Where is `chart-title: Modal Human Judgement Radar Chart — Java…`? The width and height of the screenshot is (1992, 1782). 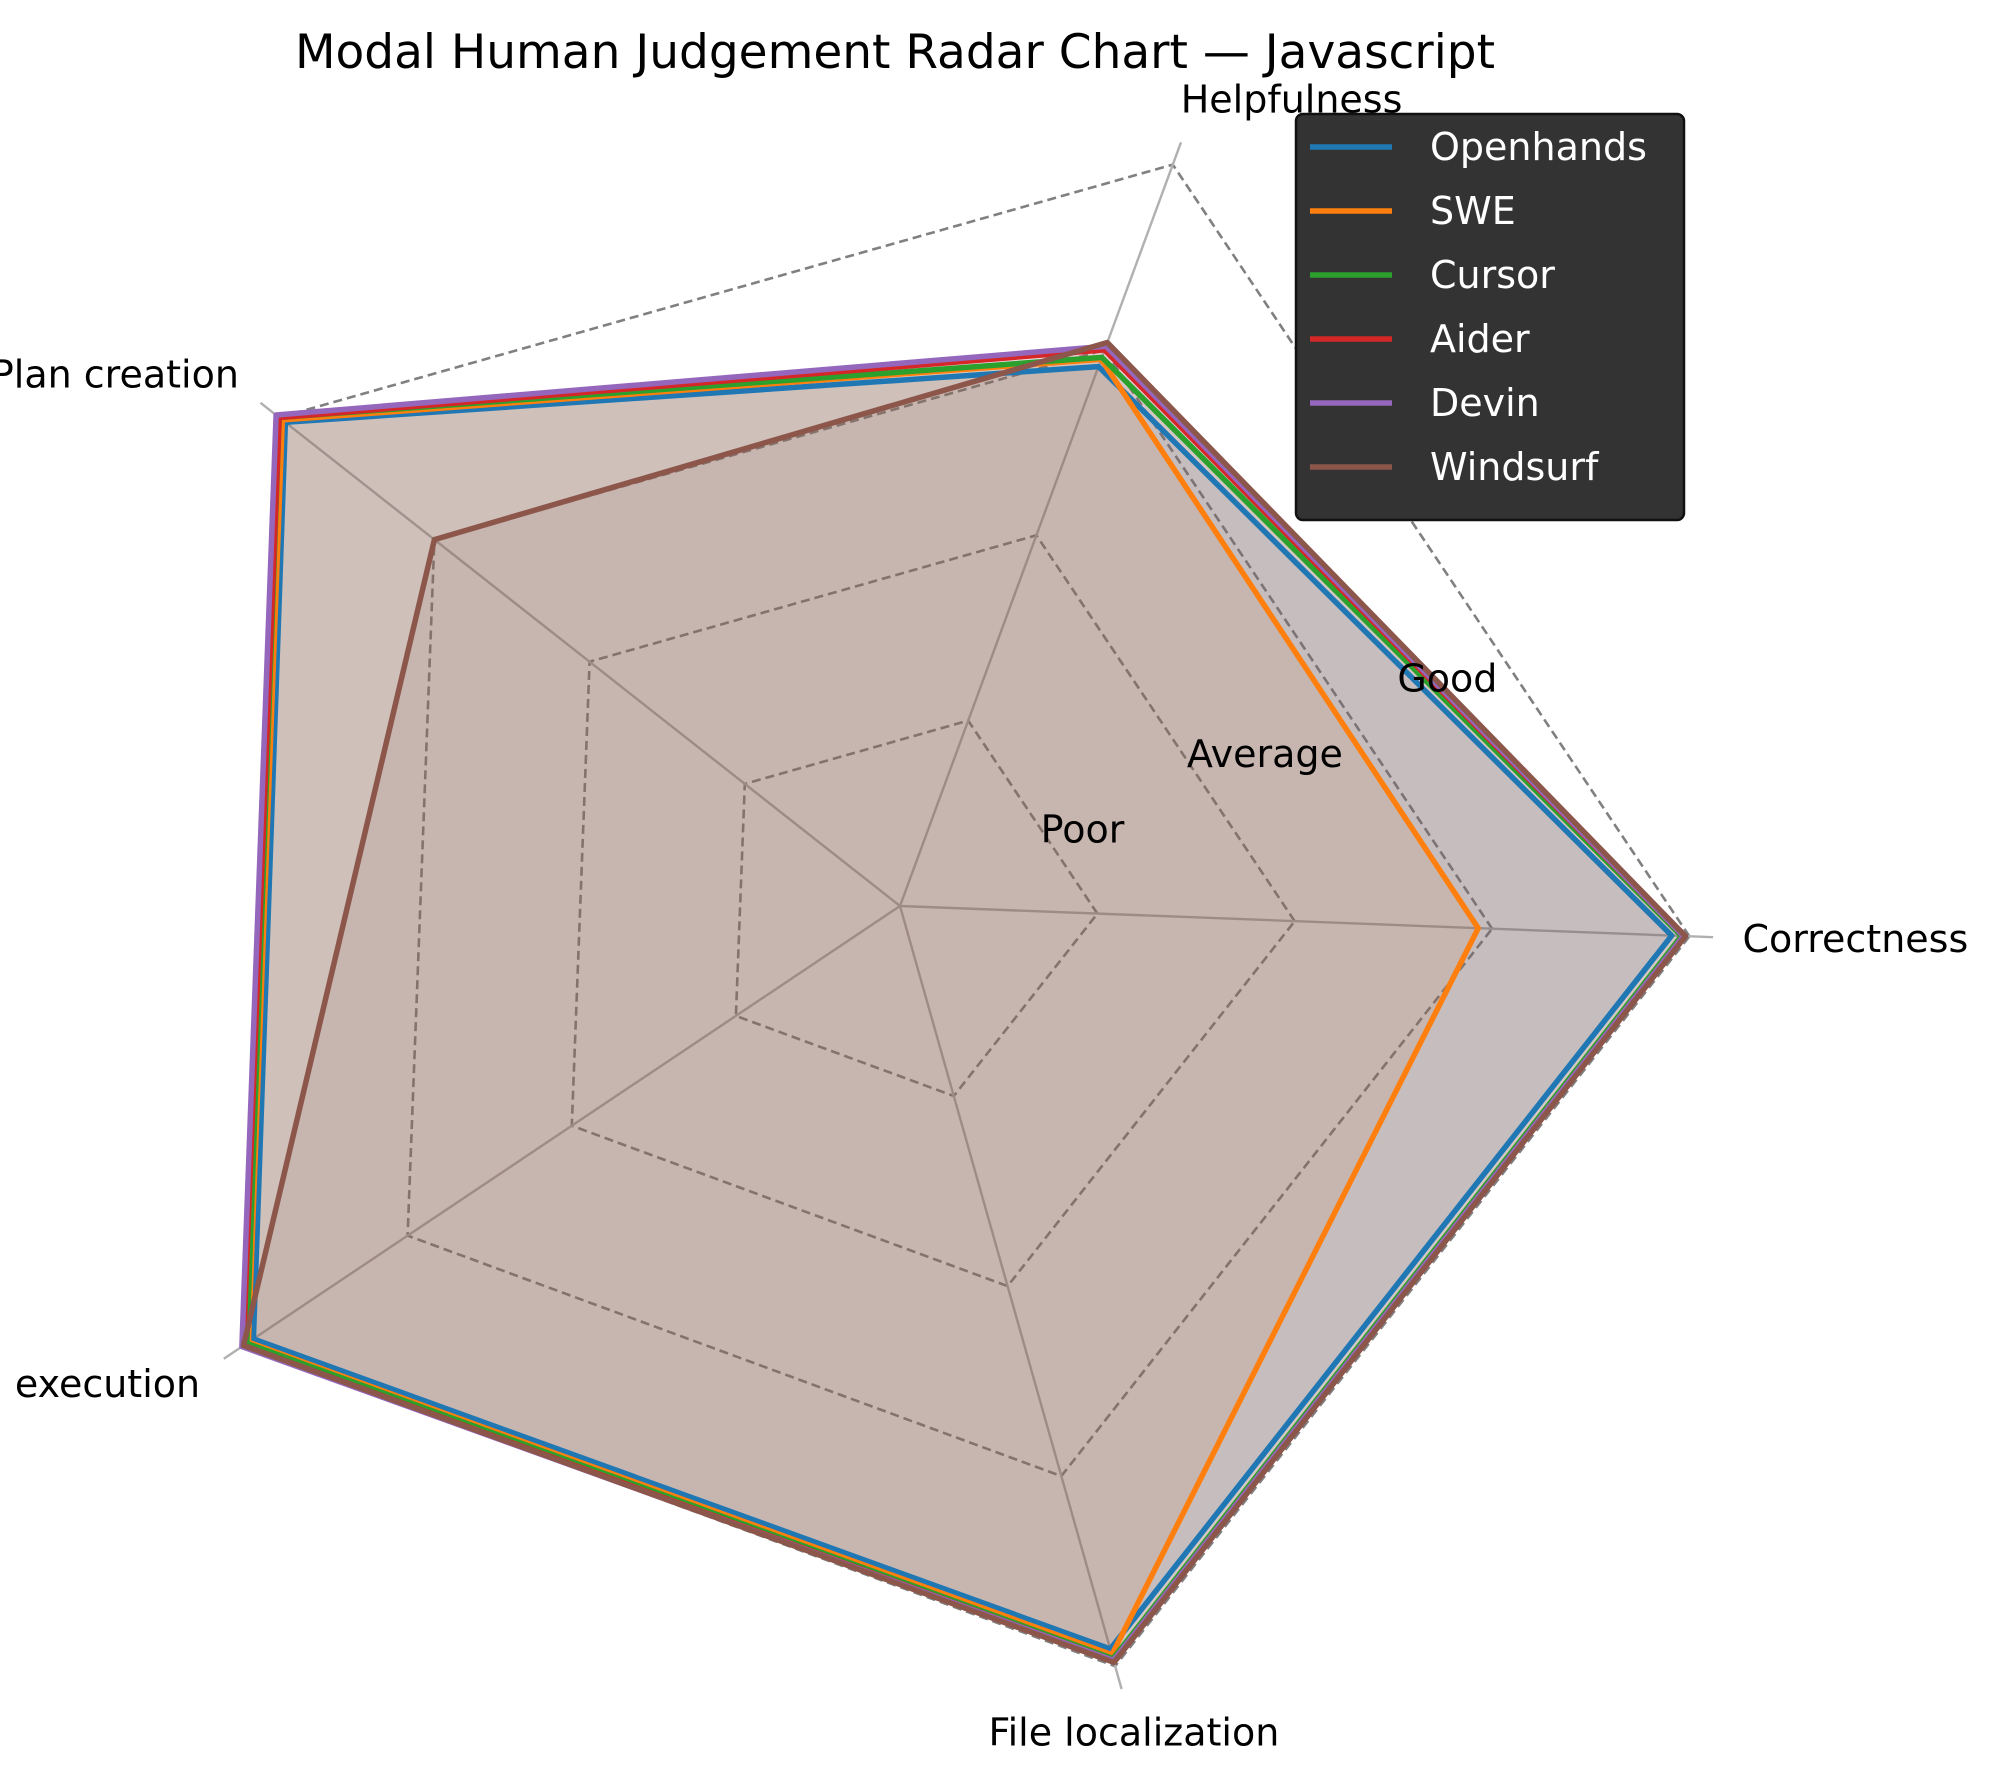
chart-title: Modal Human Judgement Radar Chart — Java… is located at coordinates (895, 52).